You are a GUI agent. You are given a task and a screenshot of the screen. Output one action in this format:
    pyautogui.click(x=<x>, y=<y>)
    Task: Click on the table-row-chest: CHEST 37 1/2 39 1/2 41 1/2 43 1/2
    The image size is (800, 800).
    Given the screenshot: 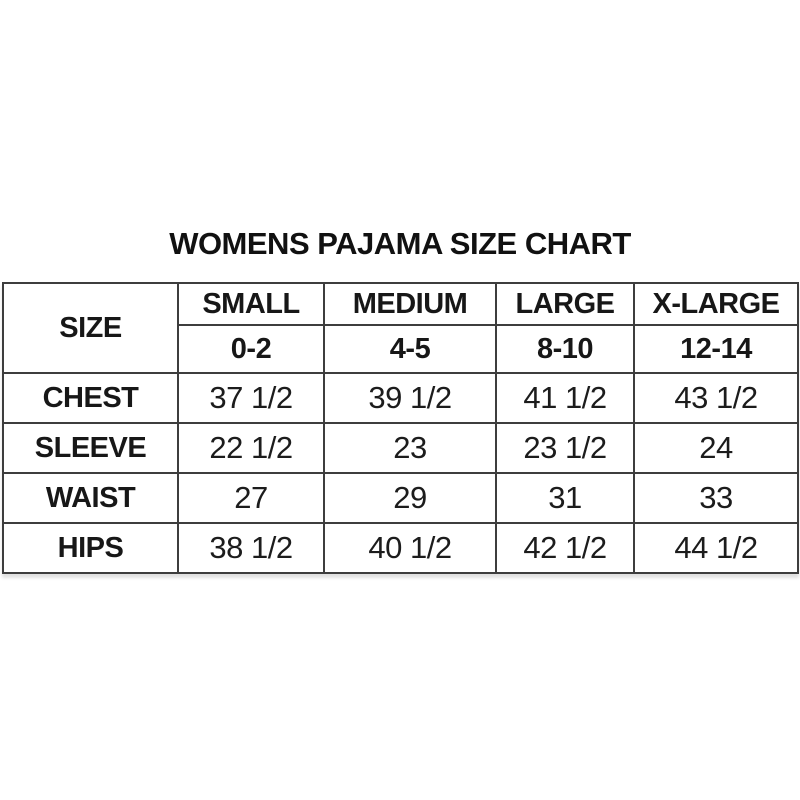 What is the action you would take?
    pyautogui.click(x=400, y=398)
    